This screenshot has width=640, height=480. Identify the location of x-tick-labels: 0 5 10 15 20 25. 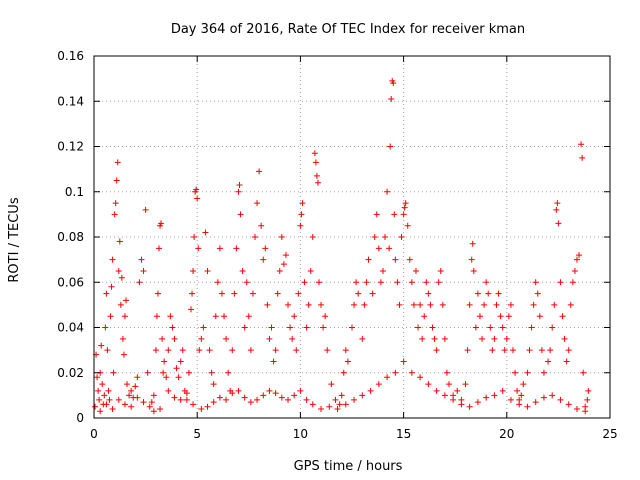
(353, 434).